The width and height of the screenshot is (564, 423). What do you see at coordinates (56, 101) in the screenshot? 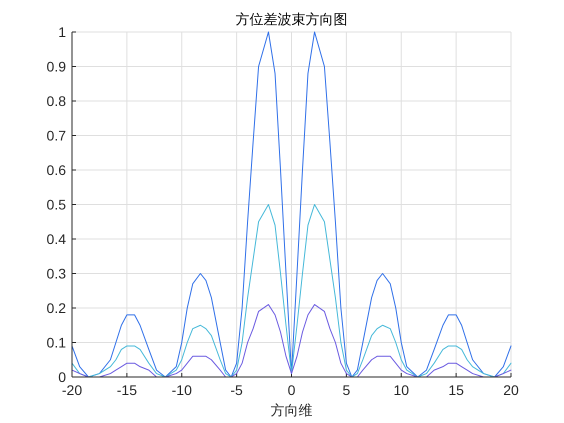
I see `y-tick-label: 0.8` at bounding box center [56, 101].